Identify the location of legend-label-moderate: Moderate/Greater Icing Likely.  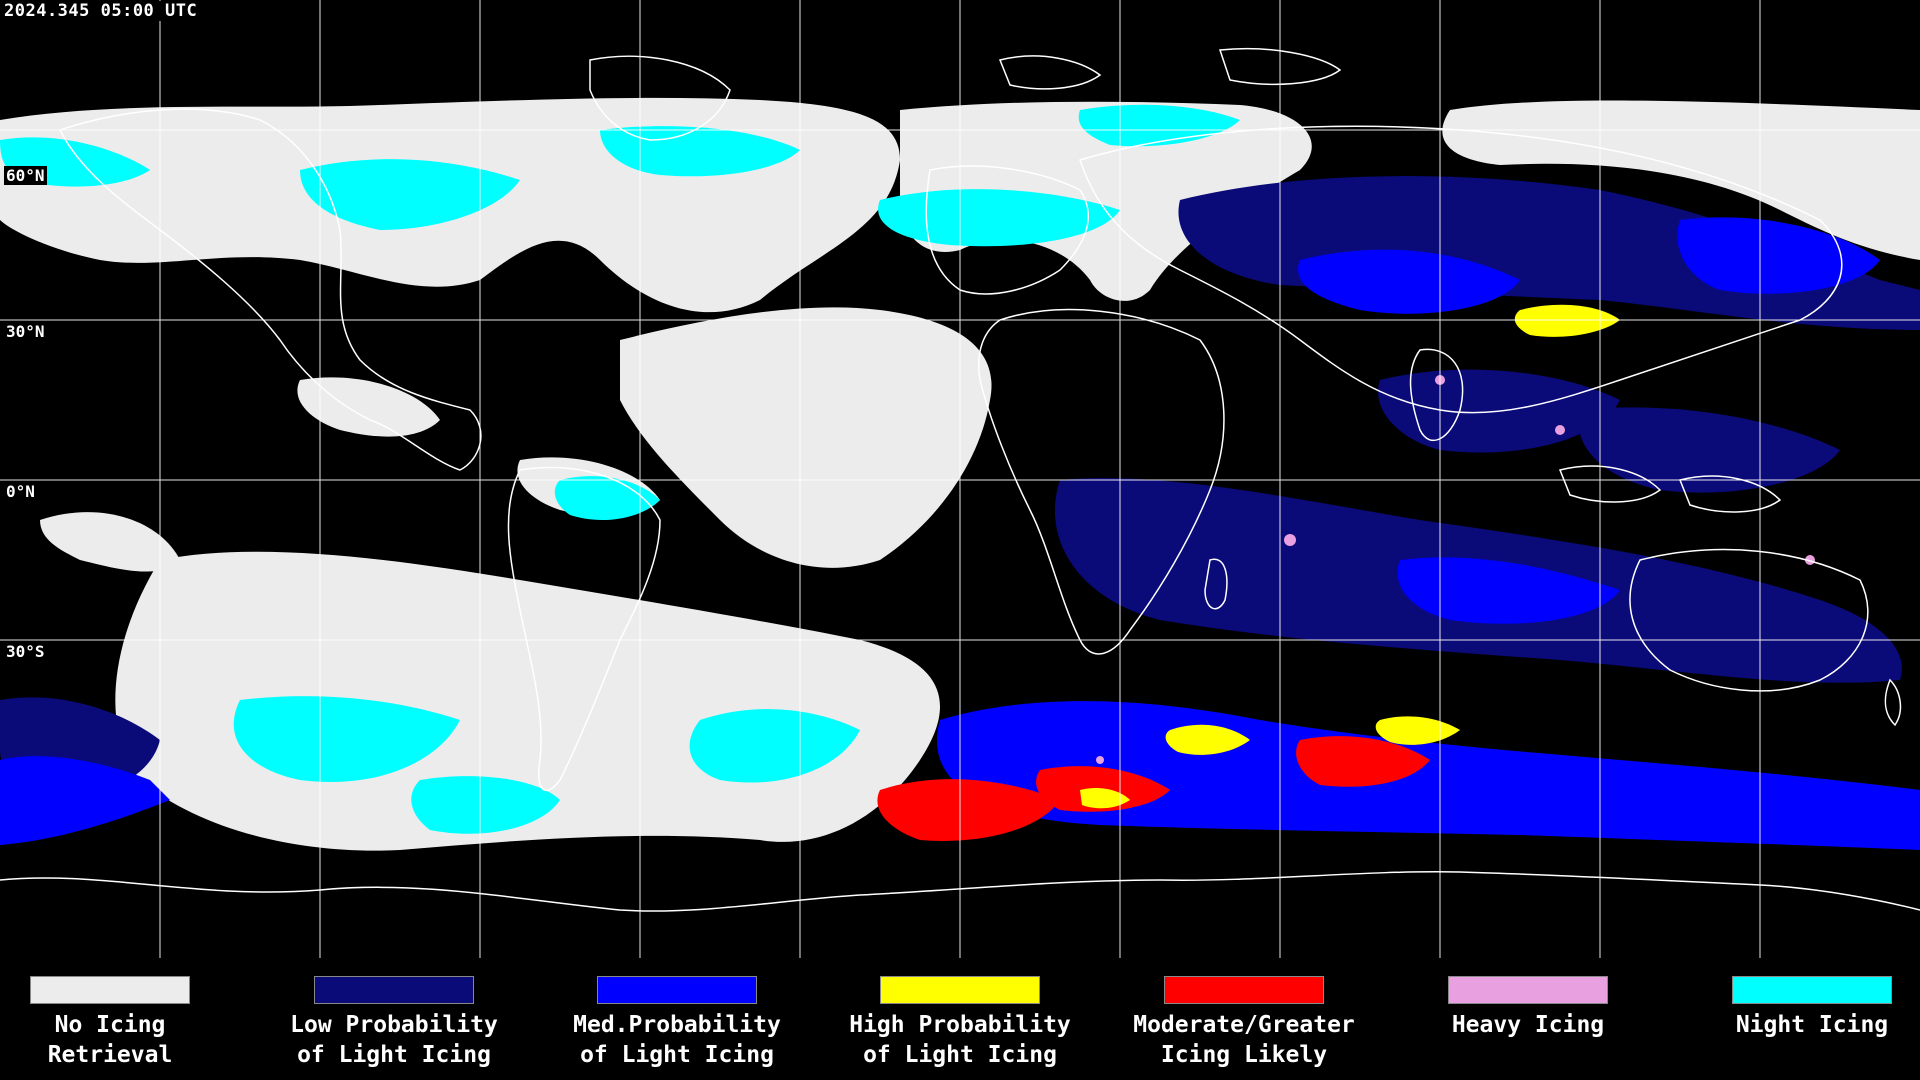
(1244, 1040).